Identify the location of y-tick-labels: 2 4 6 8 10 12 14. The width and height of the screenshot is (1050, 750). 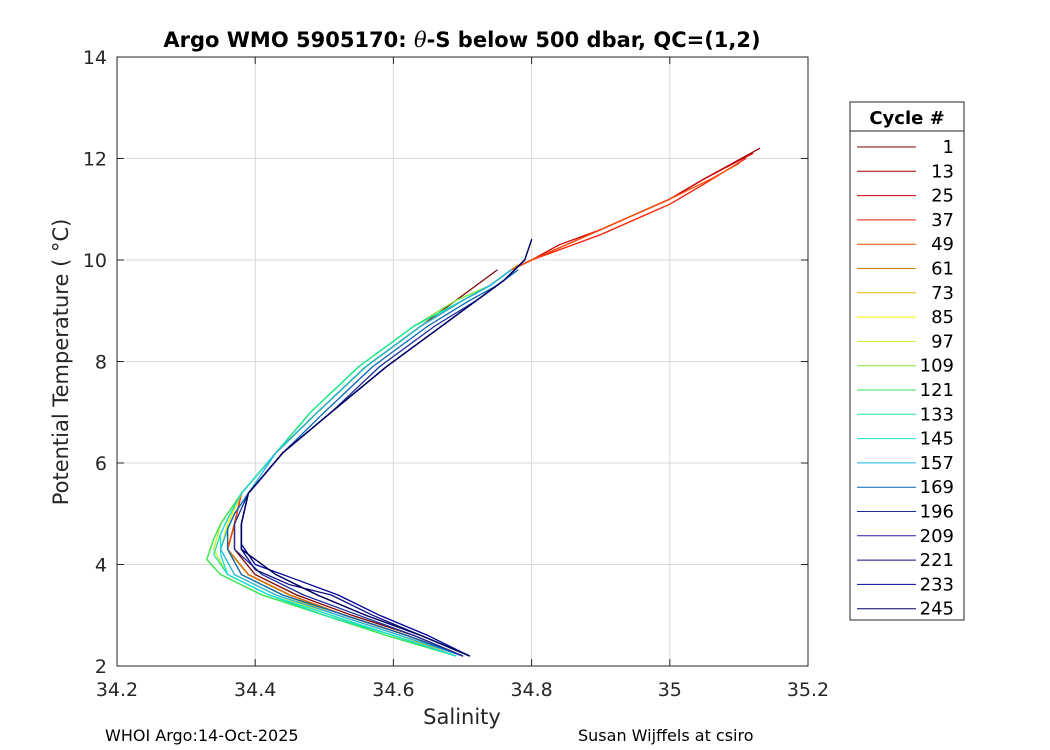
(95, 362).